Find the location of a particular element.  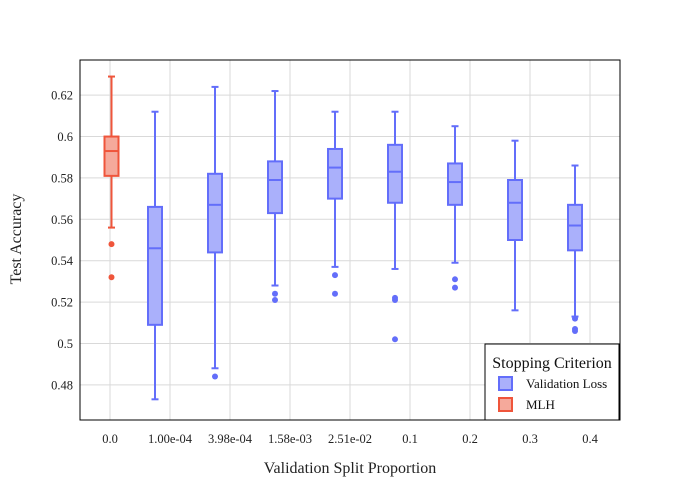

legend-label-mlh: MLH is located at coordinates (540, 404).